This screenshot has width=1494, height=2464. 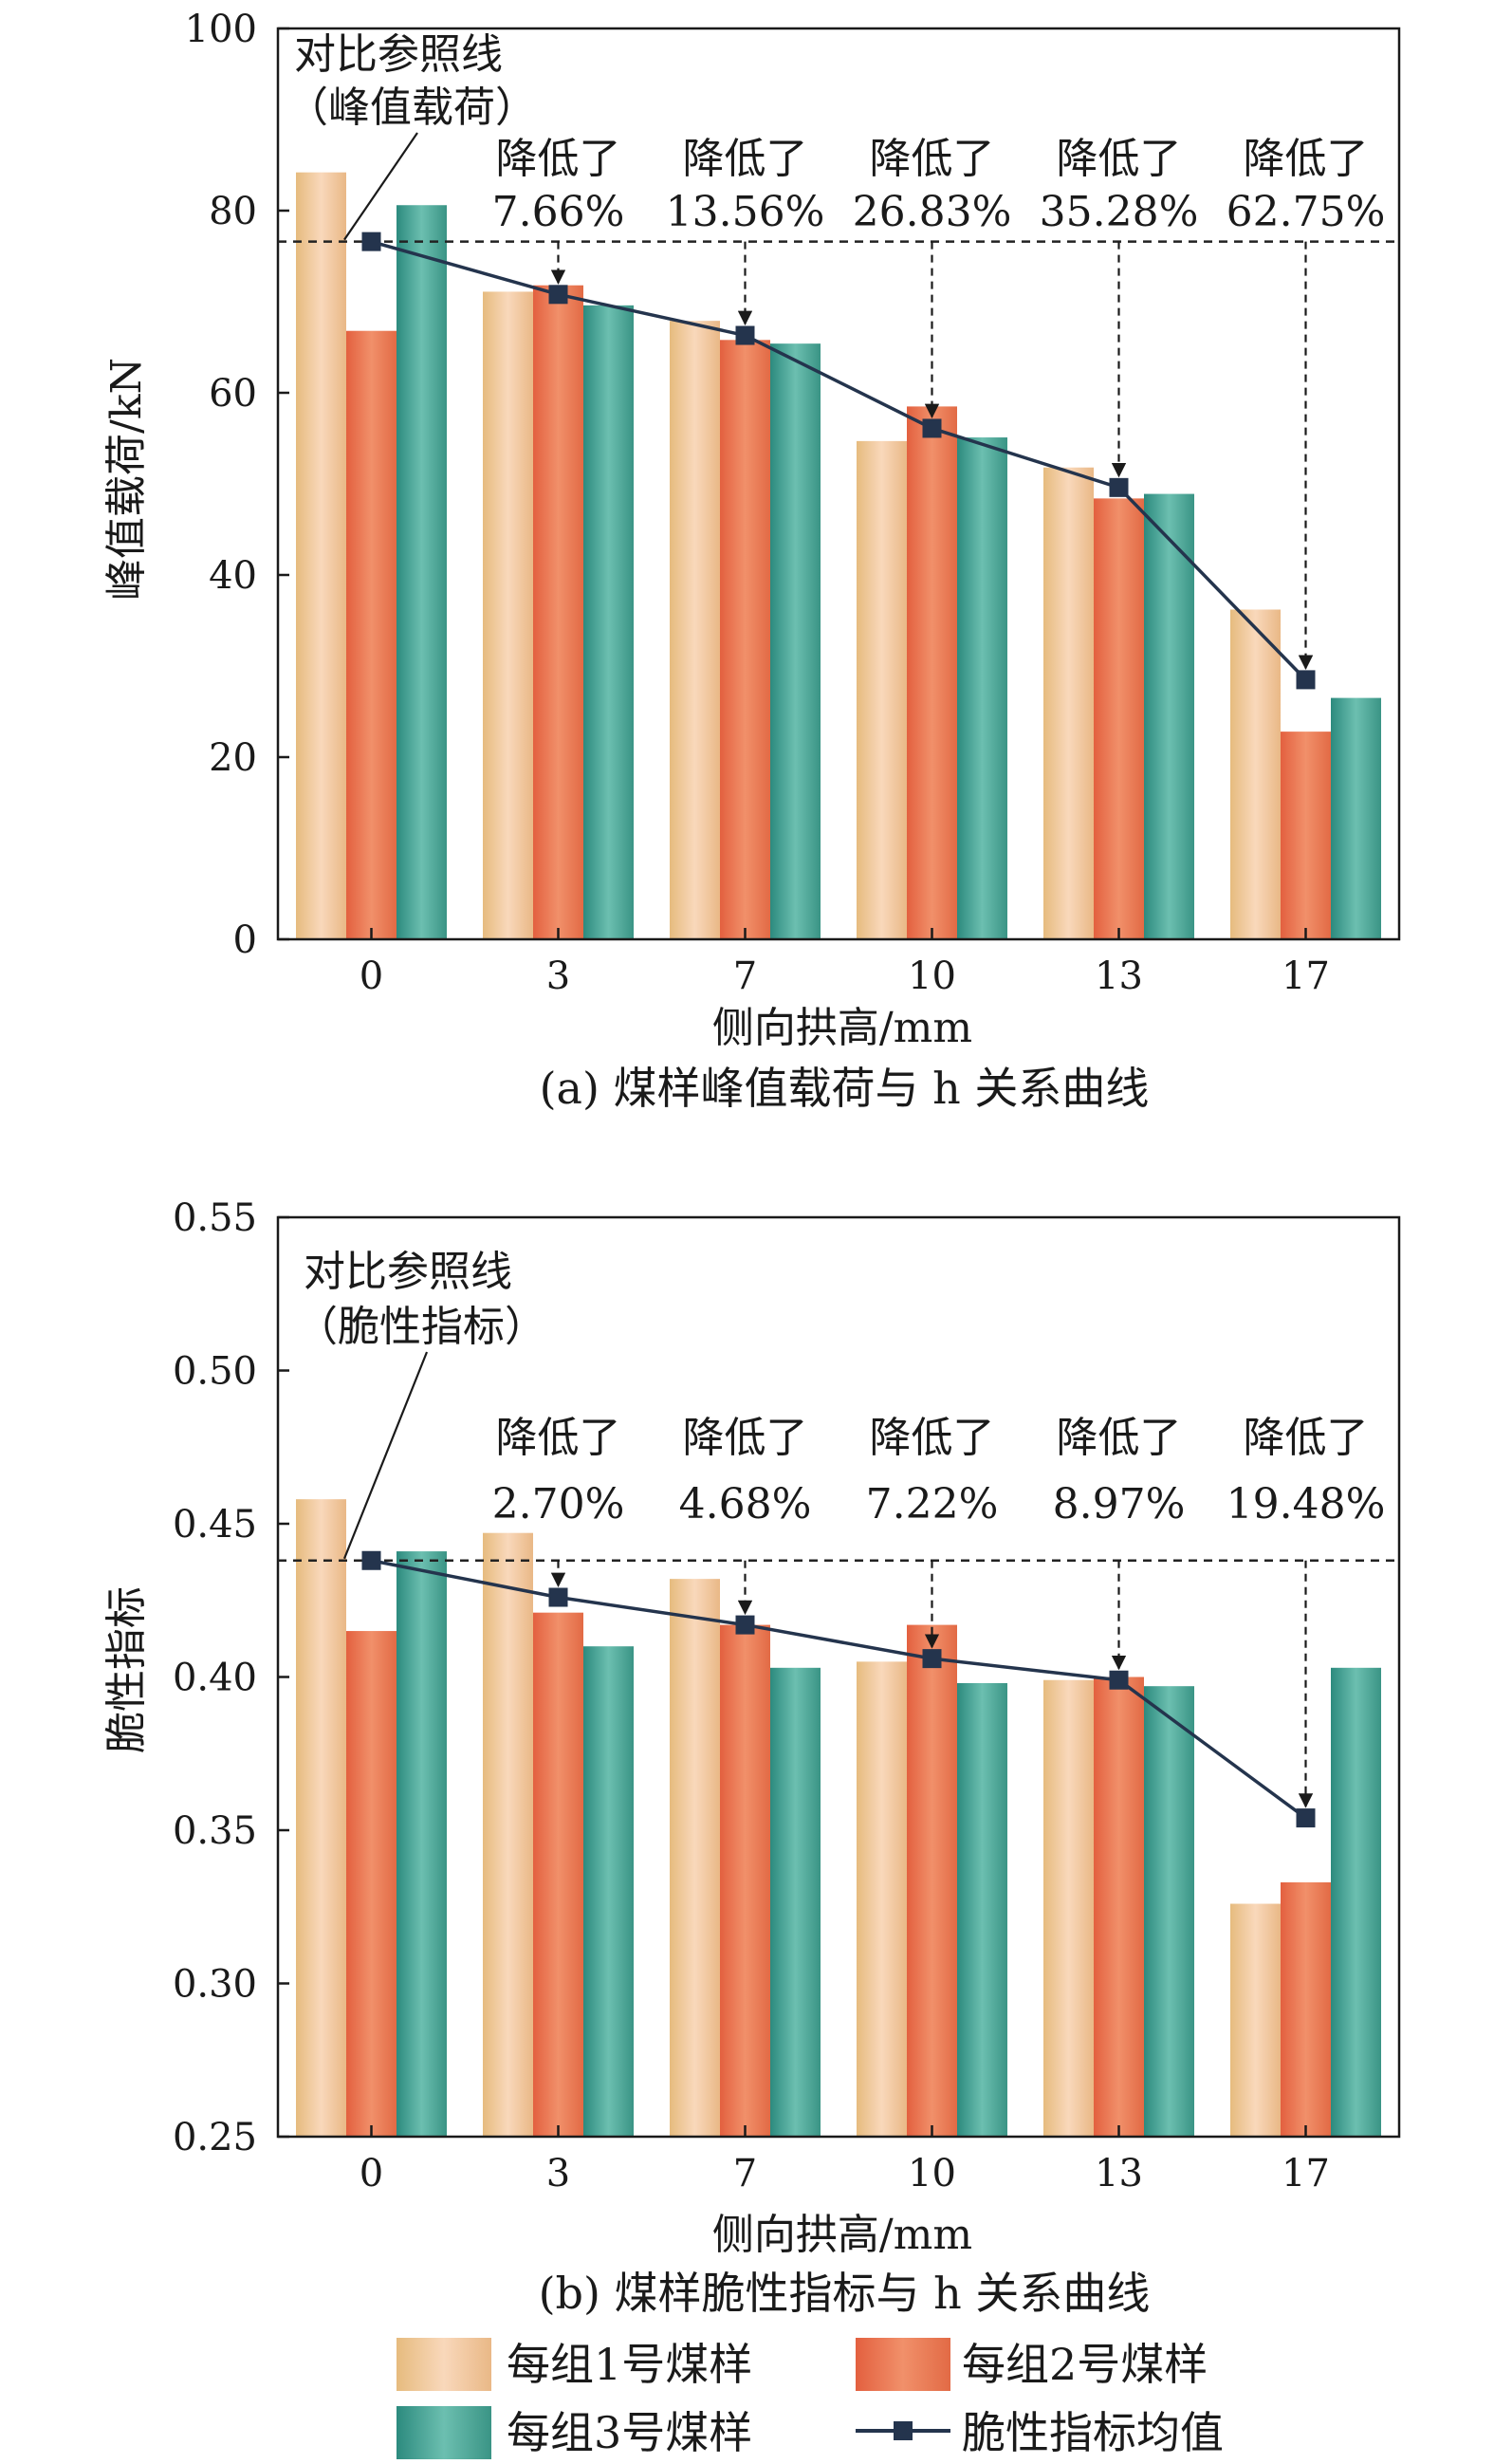 What do you see at coordinates (233, 576) in the screenshot?
I see `y-tick-label: 40` at bounding box center [233, 576].